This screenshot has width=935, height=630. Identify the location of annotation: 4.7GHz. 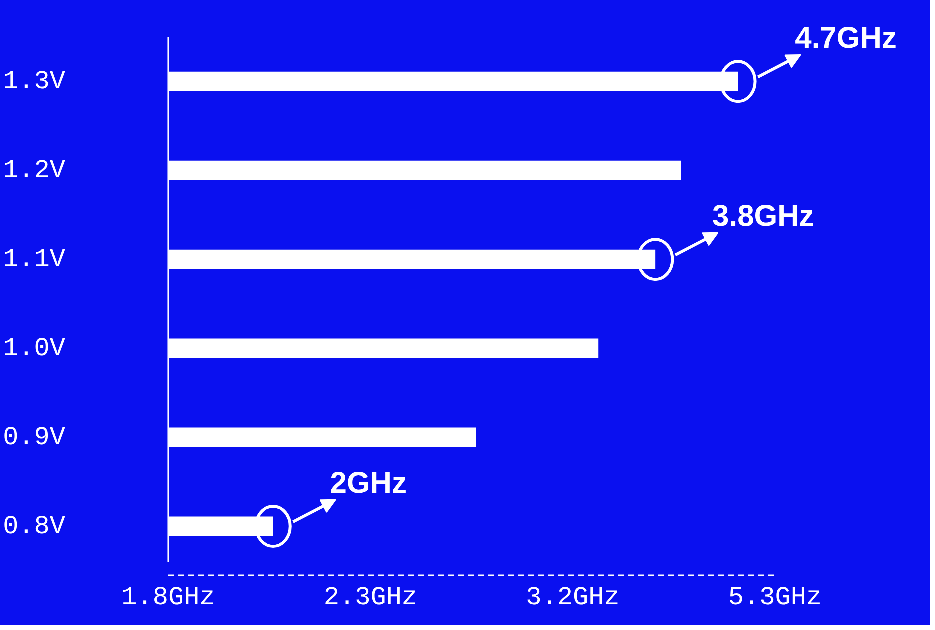
(846, 38).